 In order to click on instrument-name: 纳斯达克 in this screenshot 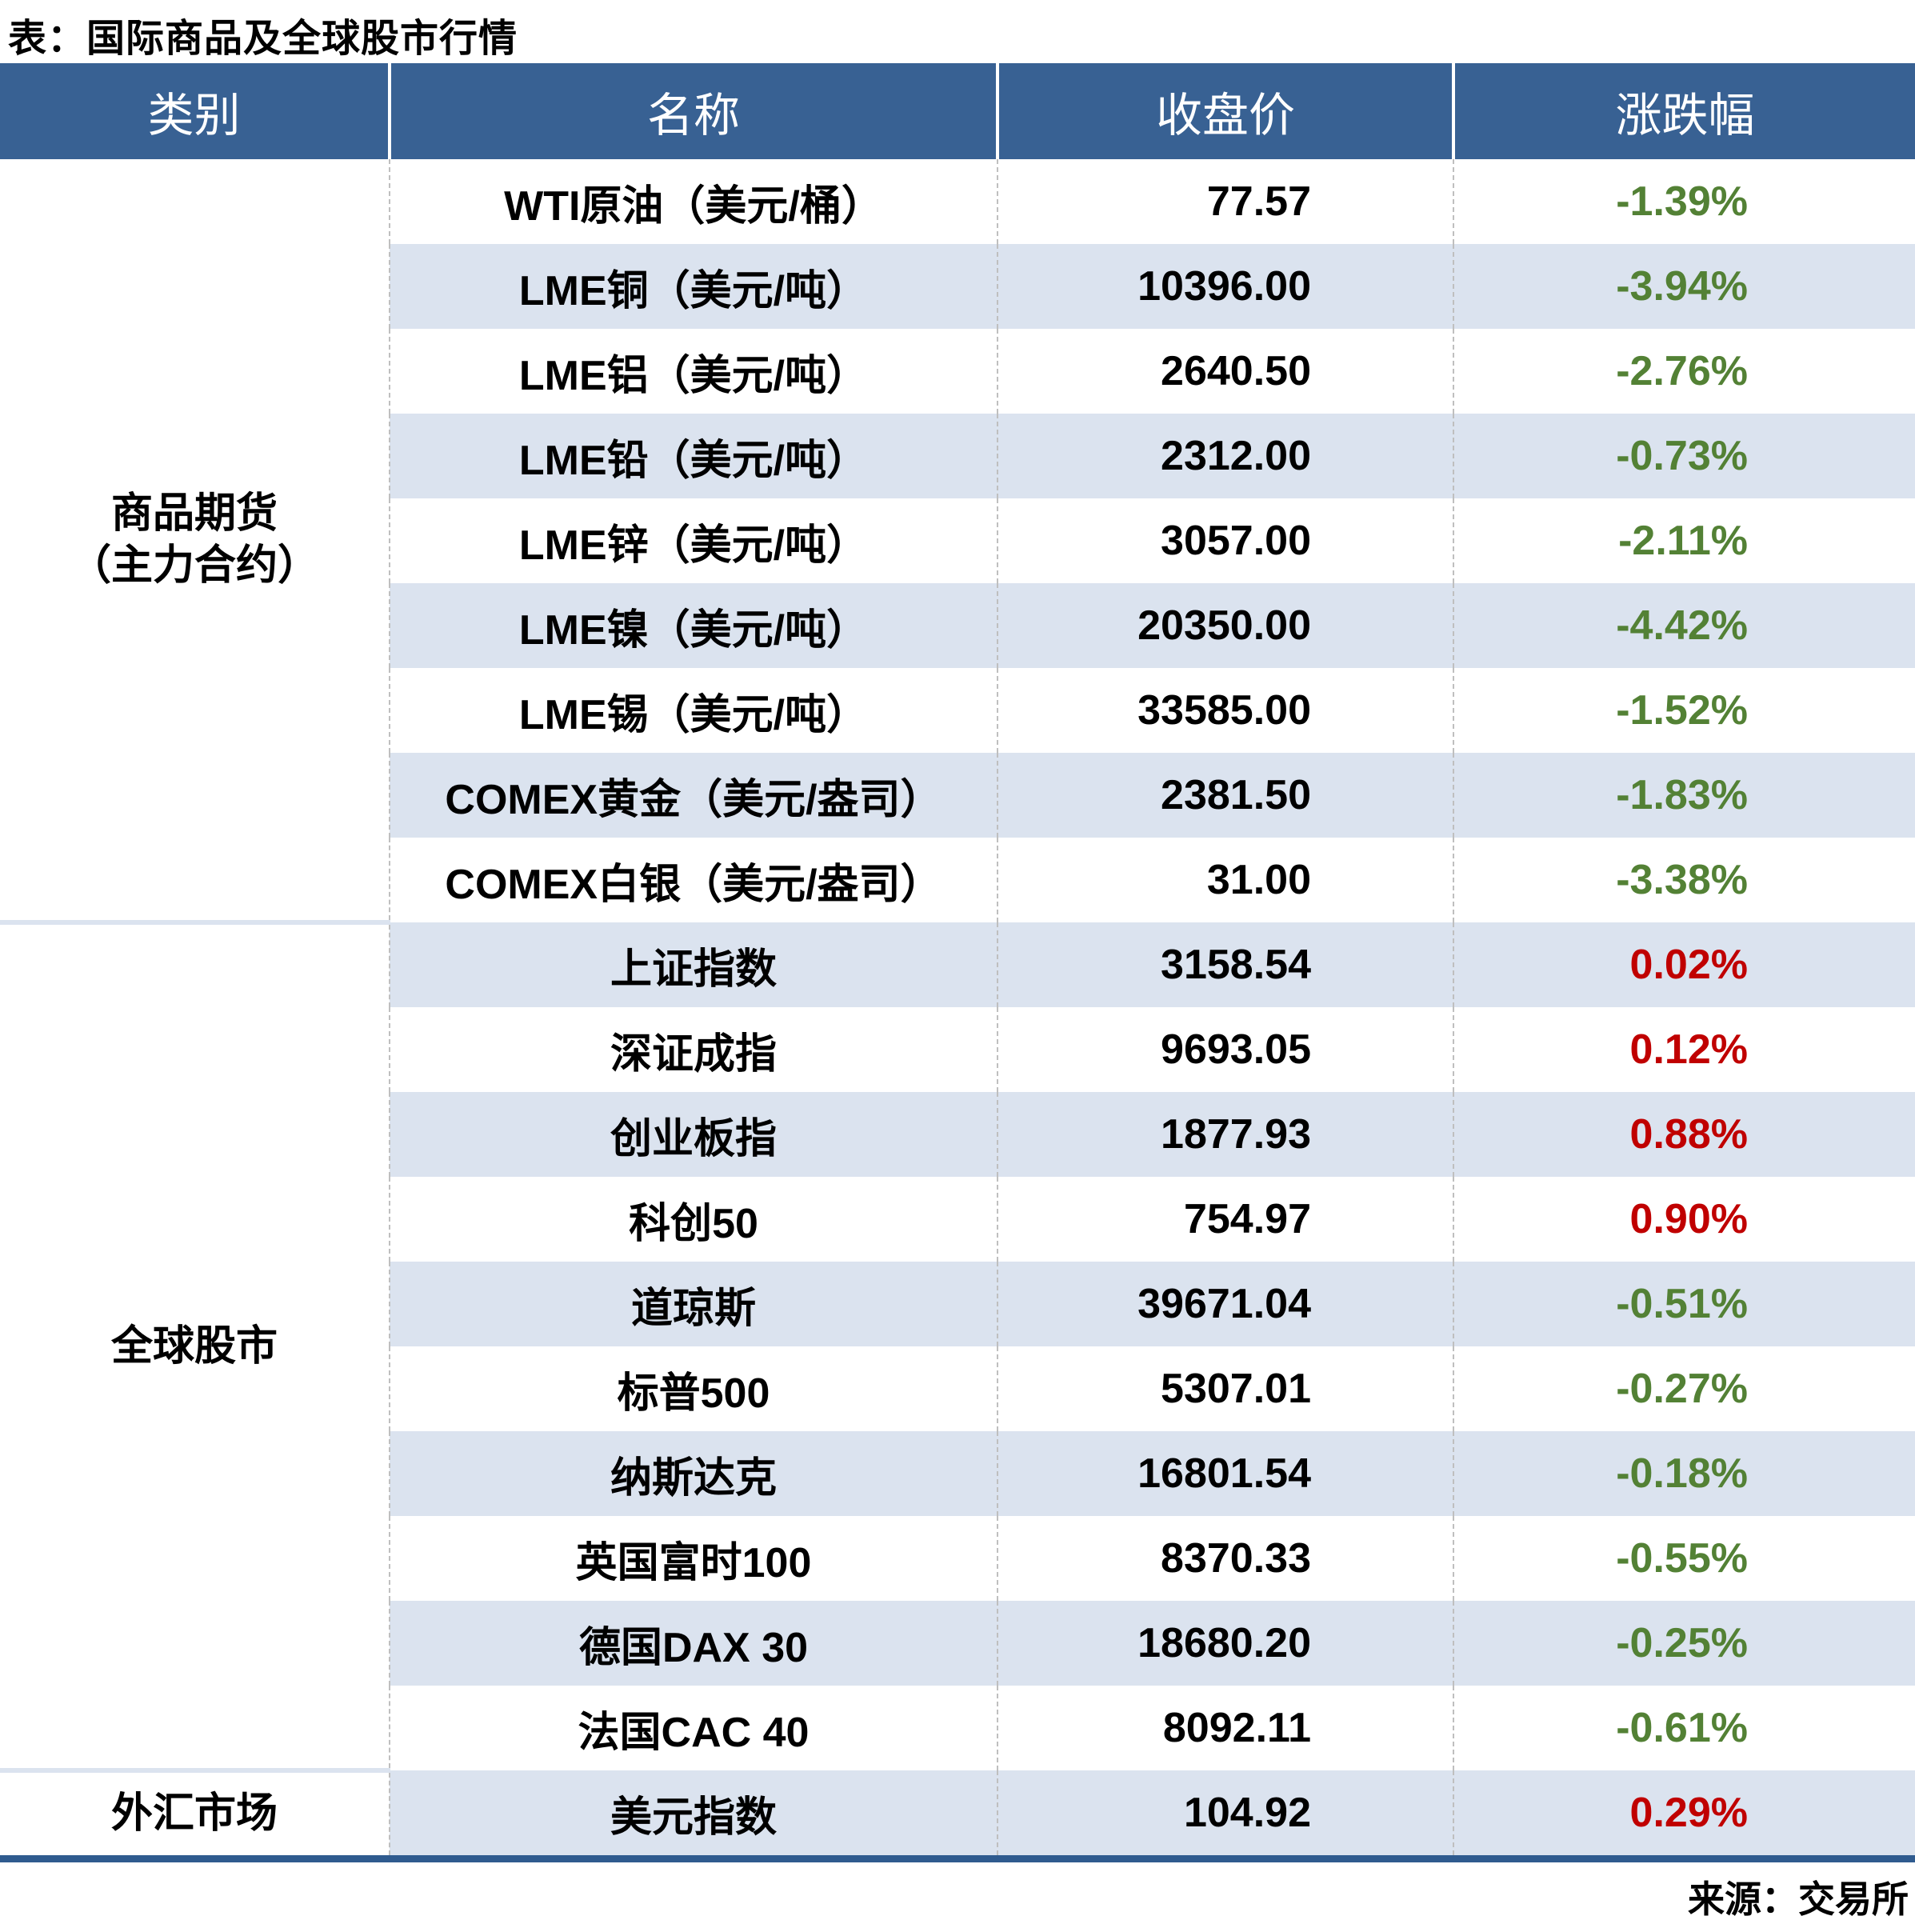, I will do `click(693, 1473)`.